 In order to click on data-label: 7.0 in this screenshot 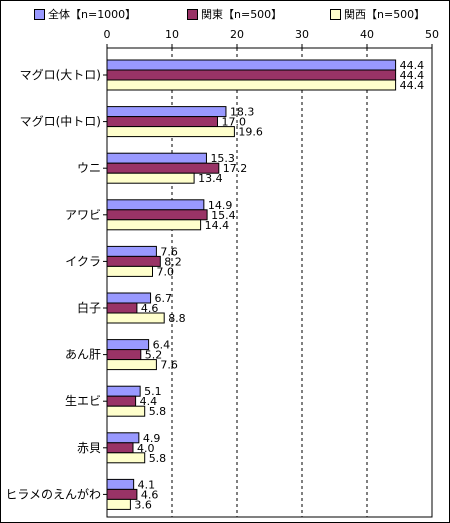, I will do `click(166, 271)`.